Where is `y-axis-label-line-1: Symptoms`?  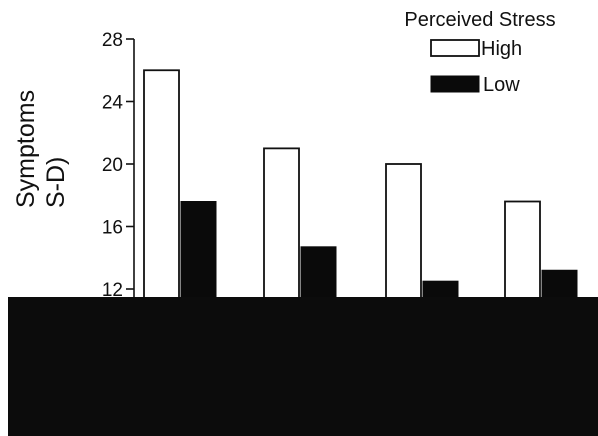
y-axis-label-line-1: Symptoms is located at coordinates (26, 149).